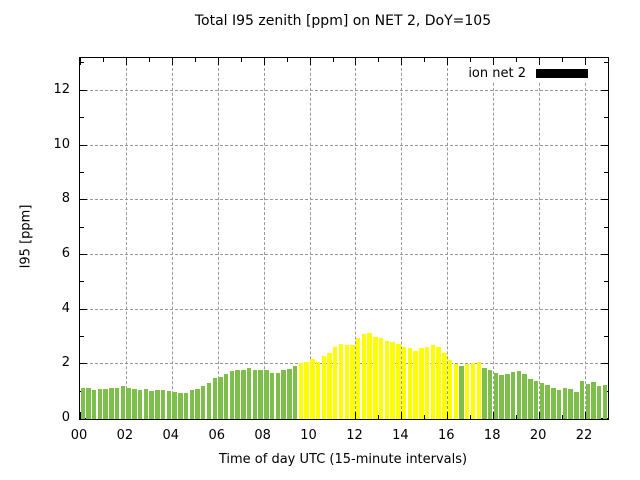 This screenshot has height=480, width=640. What do you see at coordinates (584, 435) in the screenshot?
I see `x-tick-label: 22` at bounding box center [584, 435].